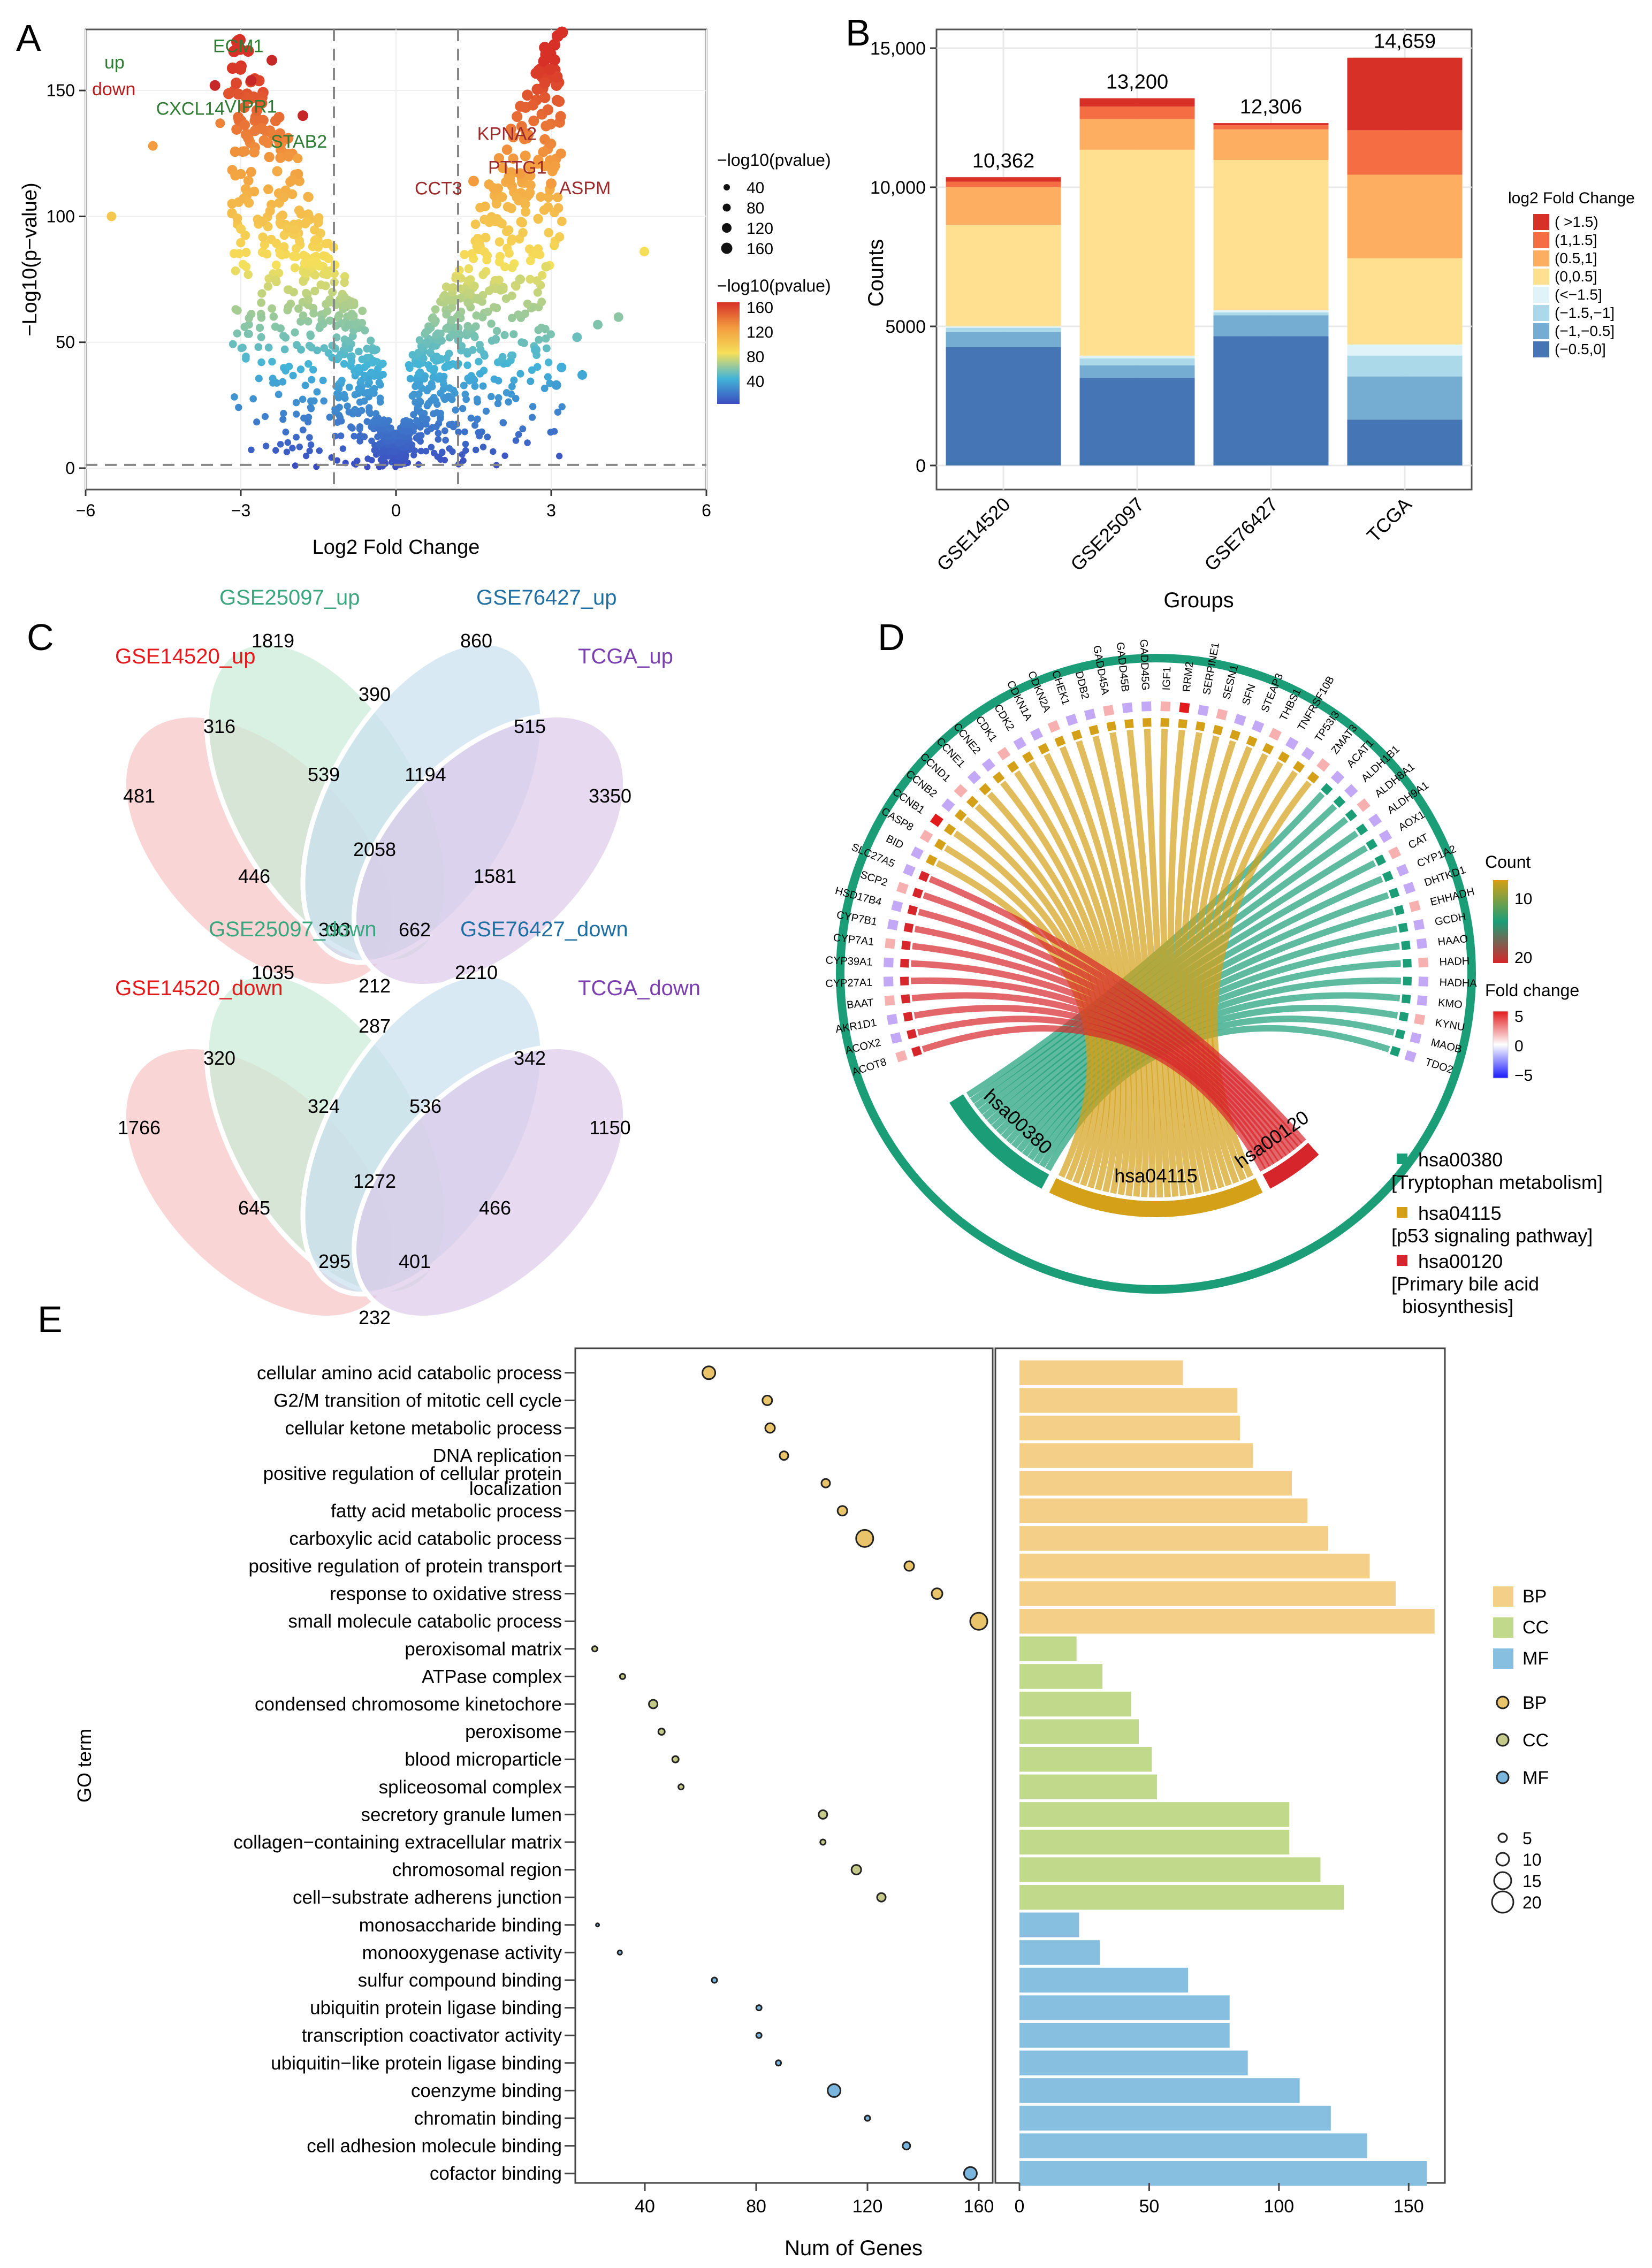 Image resolution: width=1652 pixels, height=2268 pixels. What do you see at coordinates (417, 1400) in the screenshot?
I see `go-term-label: G2/M transition of mitotic cell cycle` at bounding box center [417, 1400].